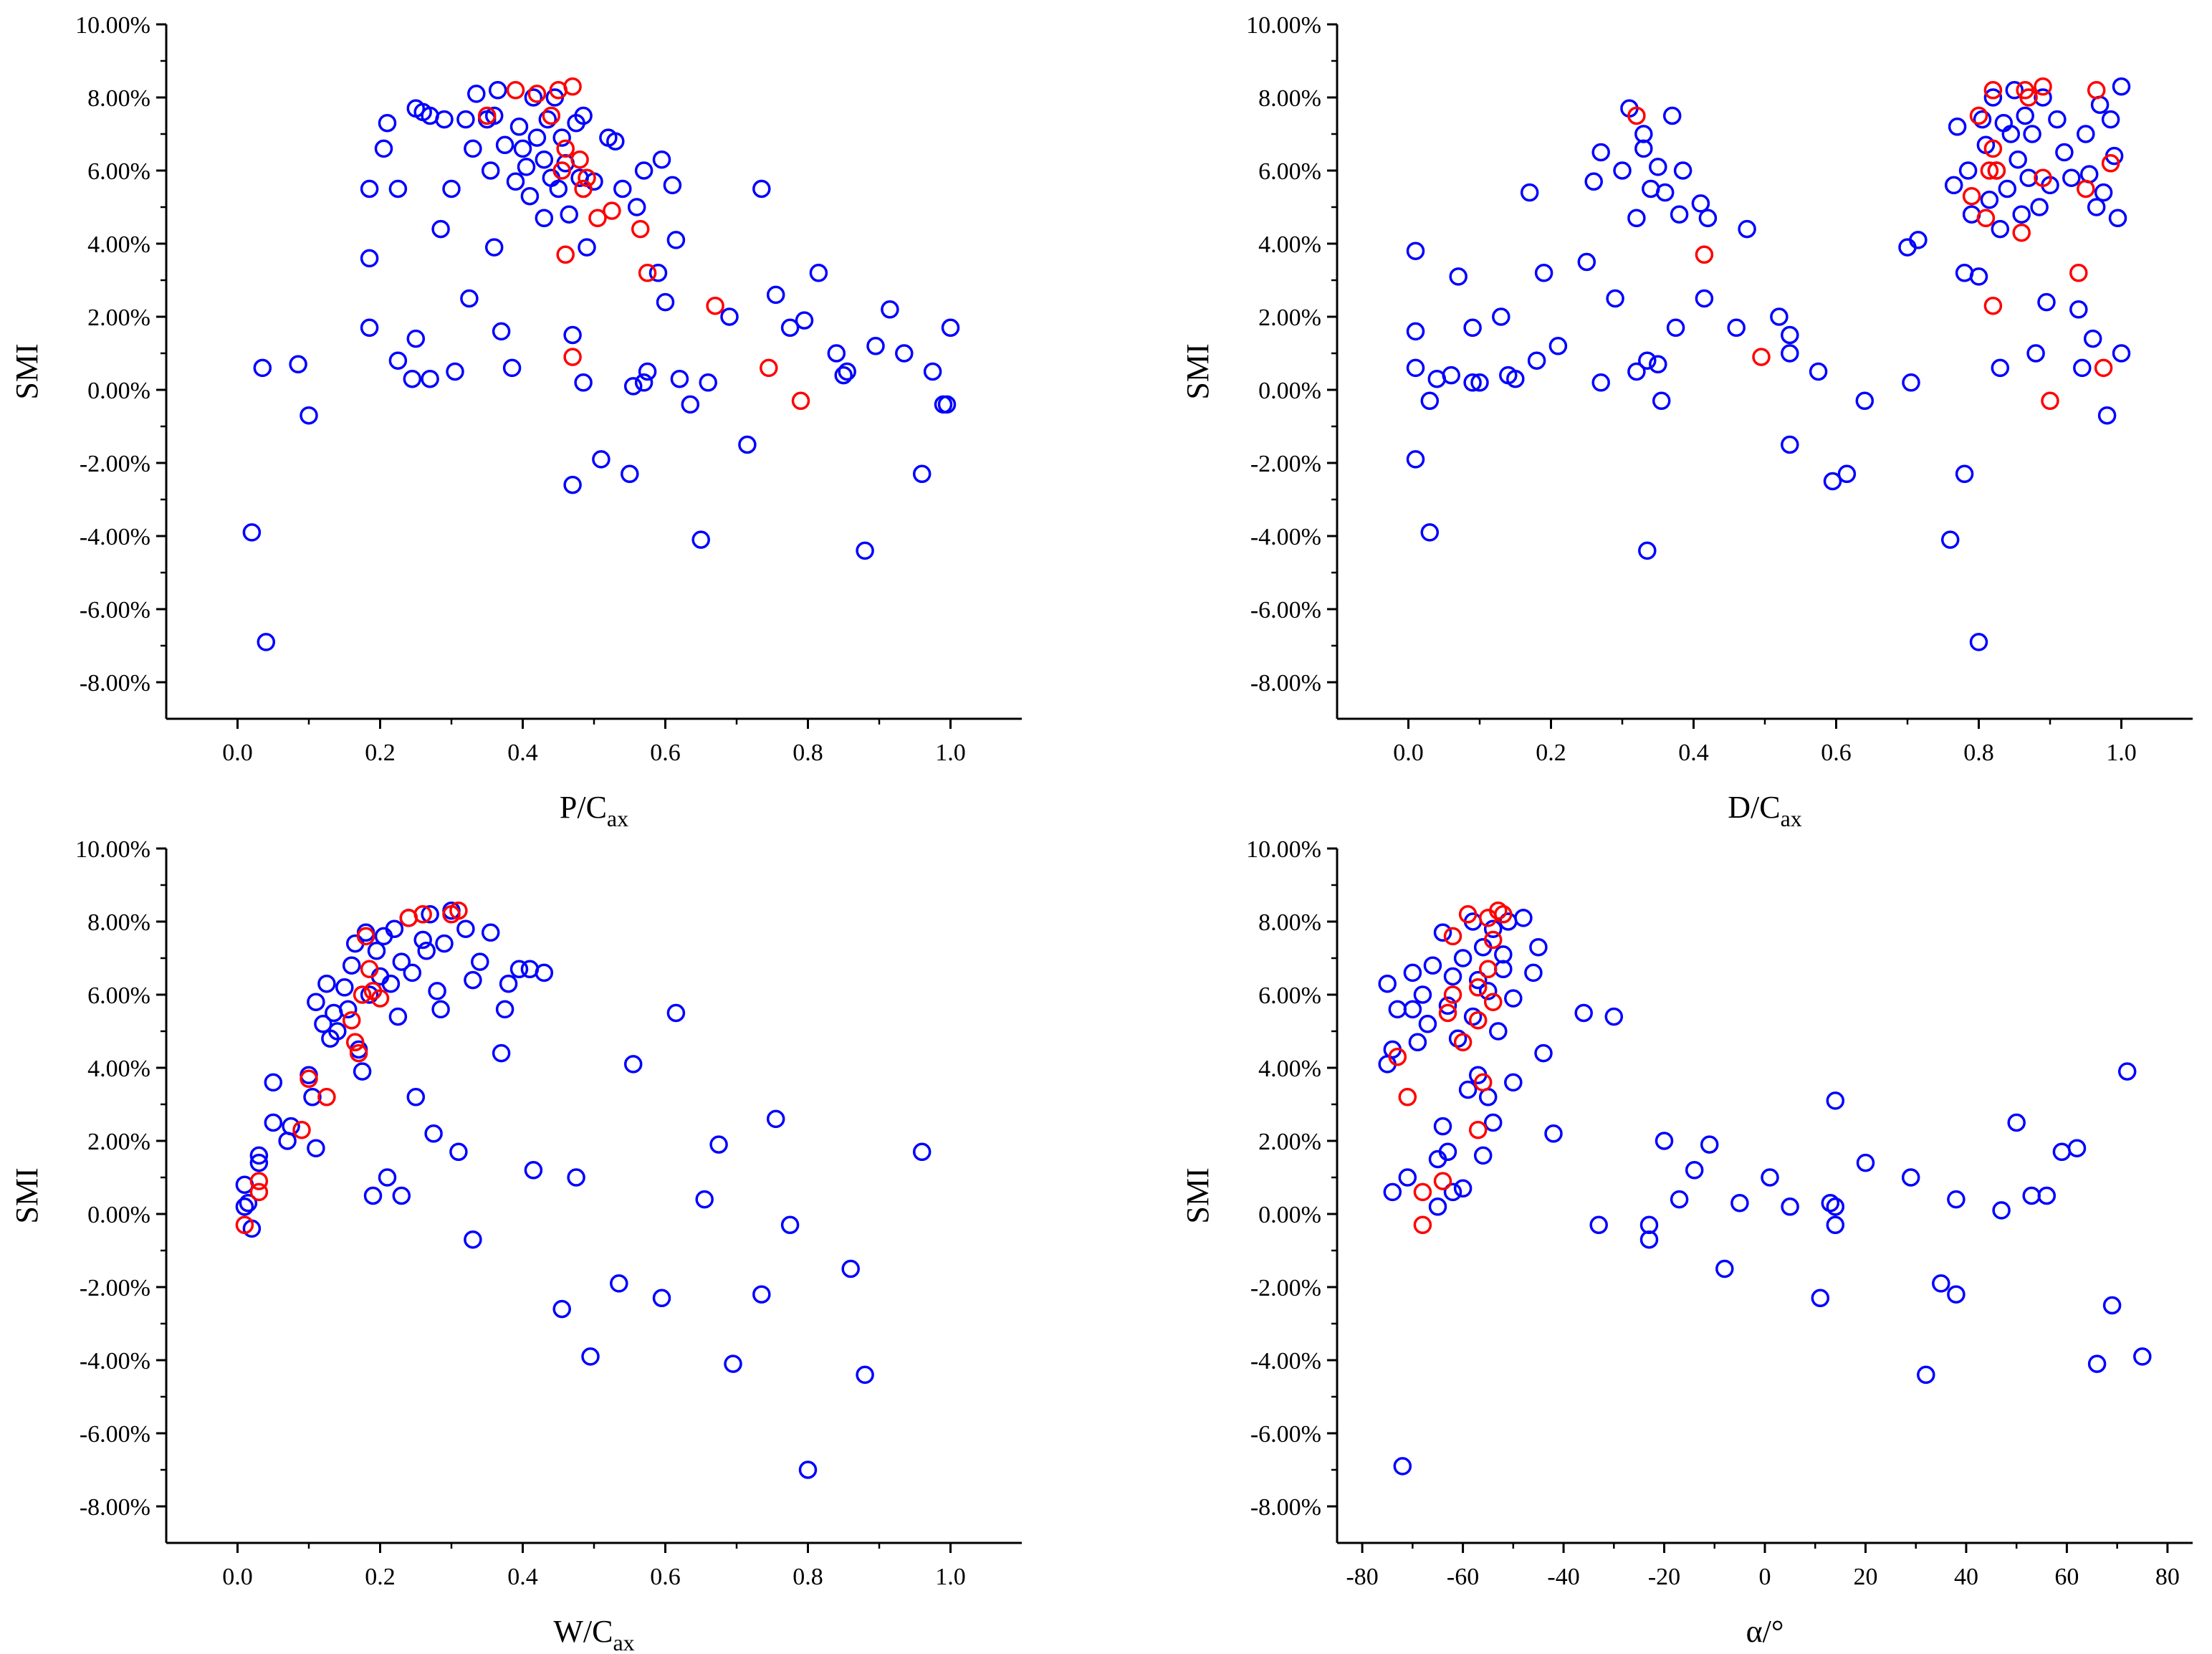 The image size is (2212, 1654). I want to click on x-tick-label: 0.4, so click(1693, 753).